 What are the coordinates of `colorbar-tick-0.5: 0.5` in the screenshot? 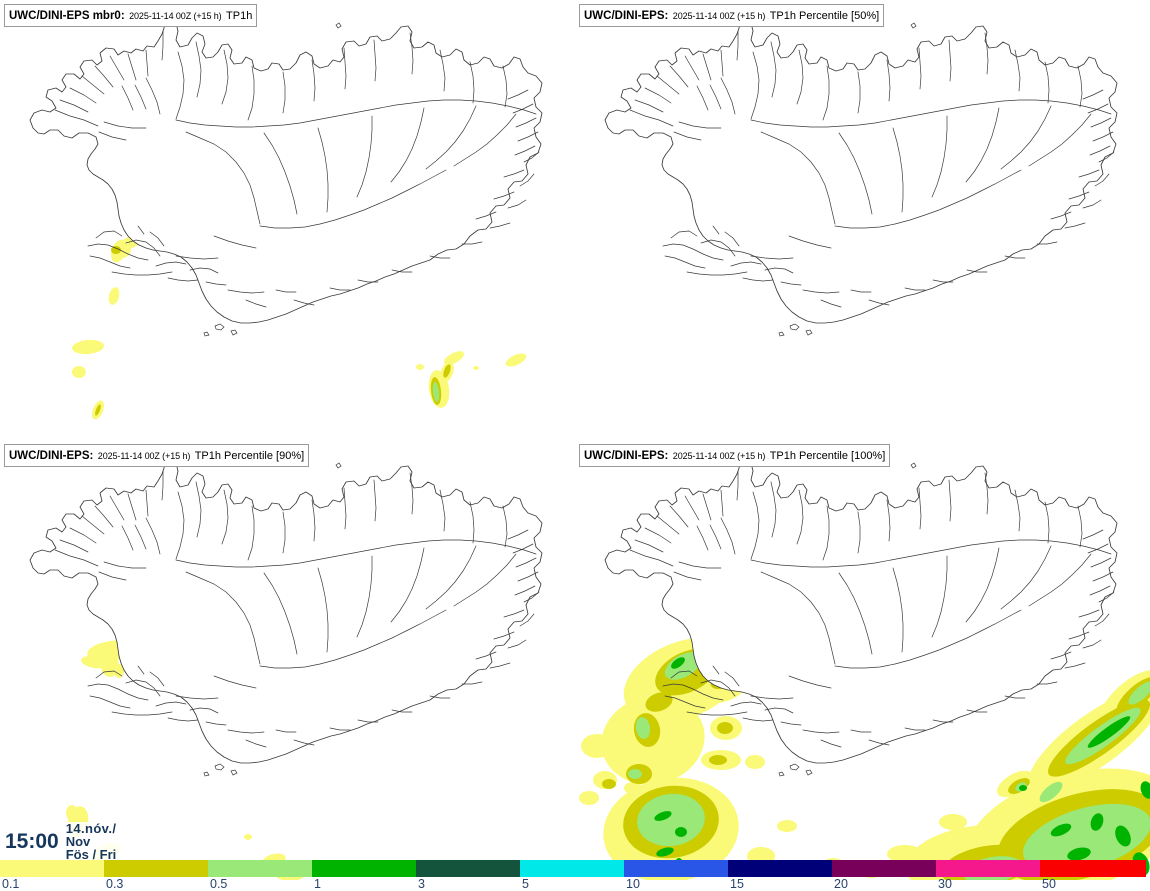 It's located at (219, 884).